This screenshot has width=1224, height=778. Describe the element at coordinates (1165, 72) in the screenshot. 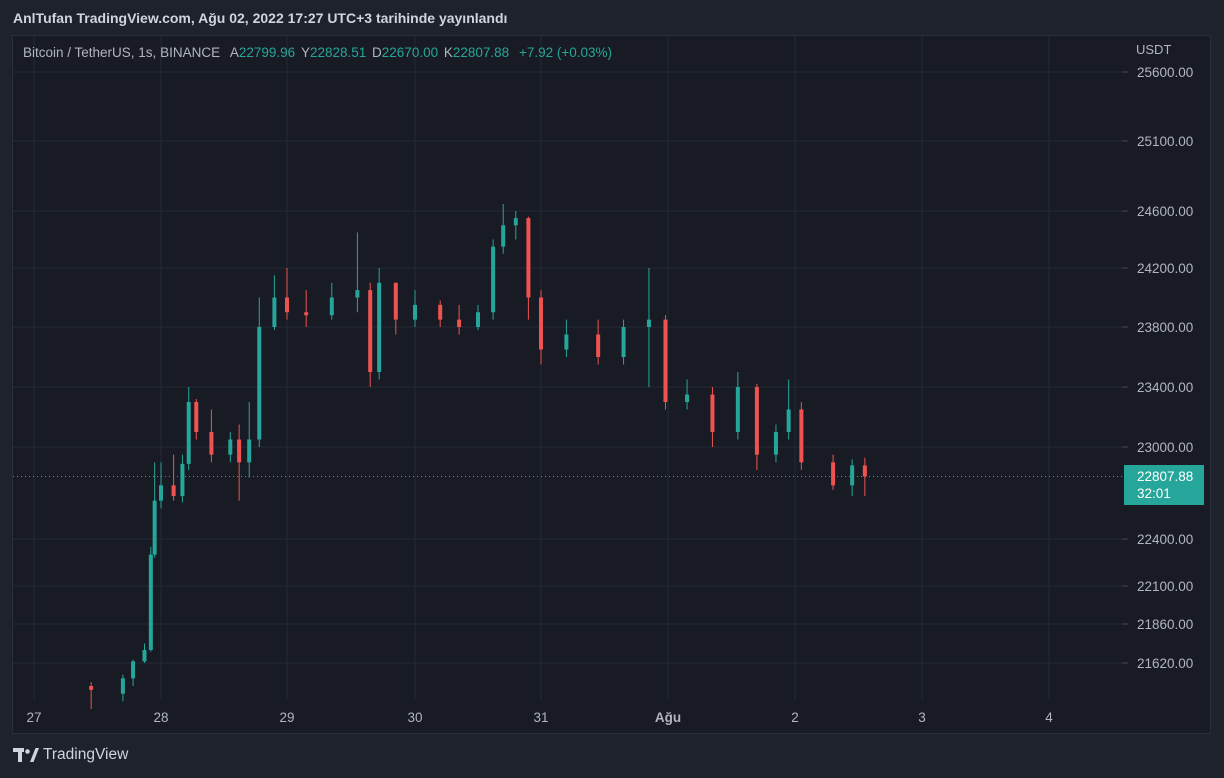

I see `price-tick-label: 25600.00` at that location.